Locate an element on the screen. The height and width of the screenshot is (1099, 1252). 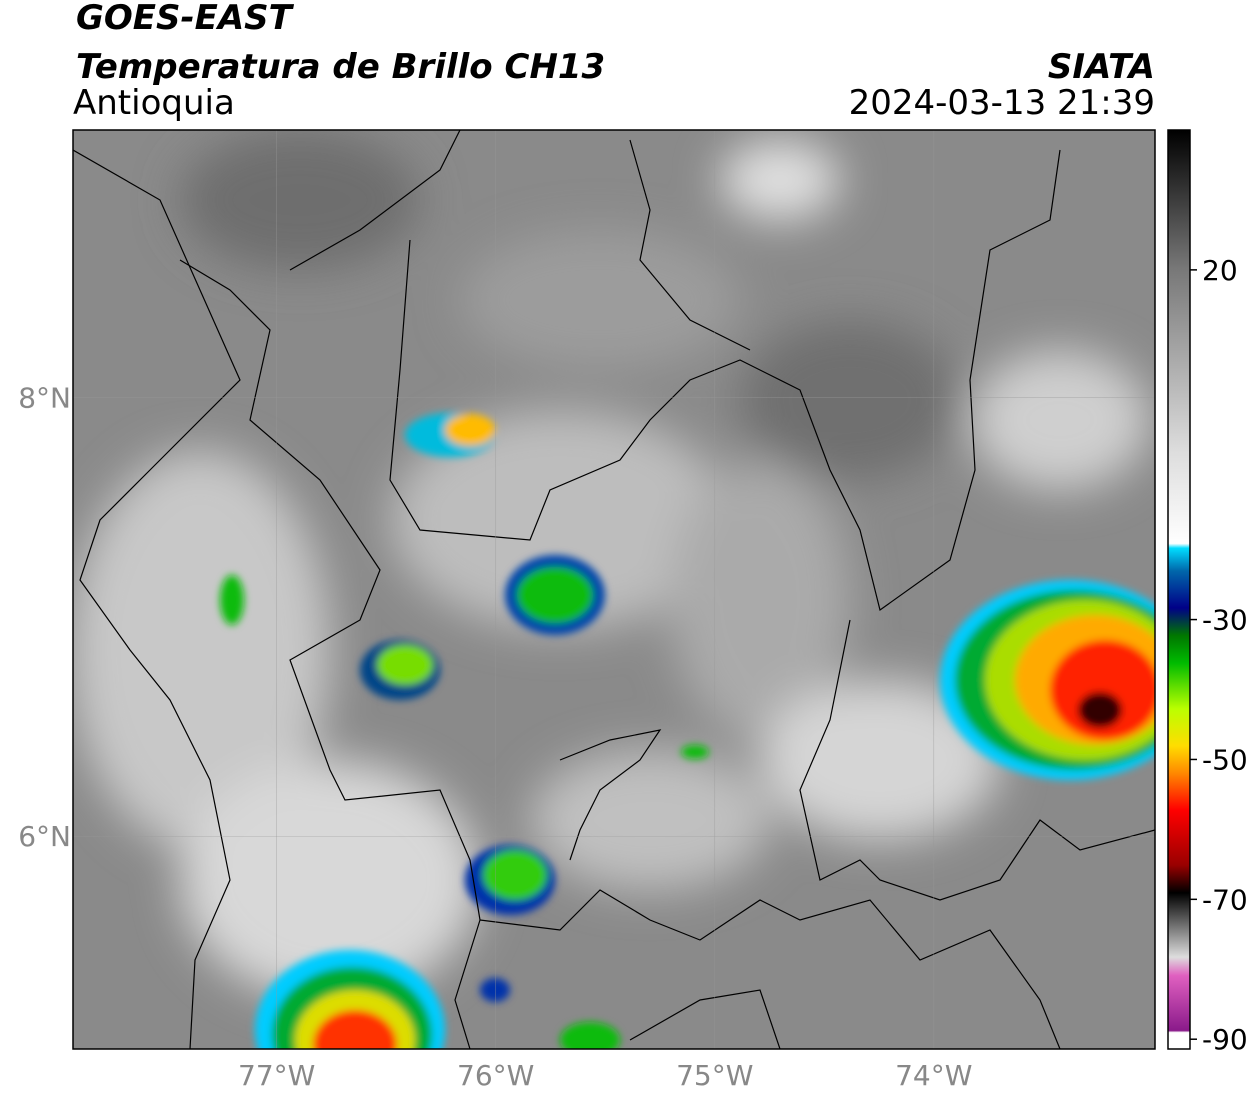
lon-tick-label: 76°W is located at coordinates (495, 1075).